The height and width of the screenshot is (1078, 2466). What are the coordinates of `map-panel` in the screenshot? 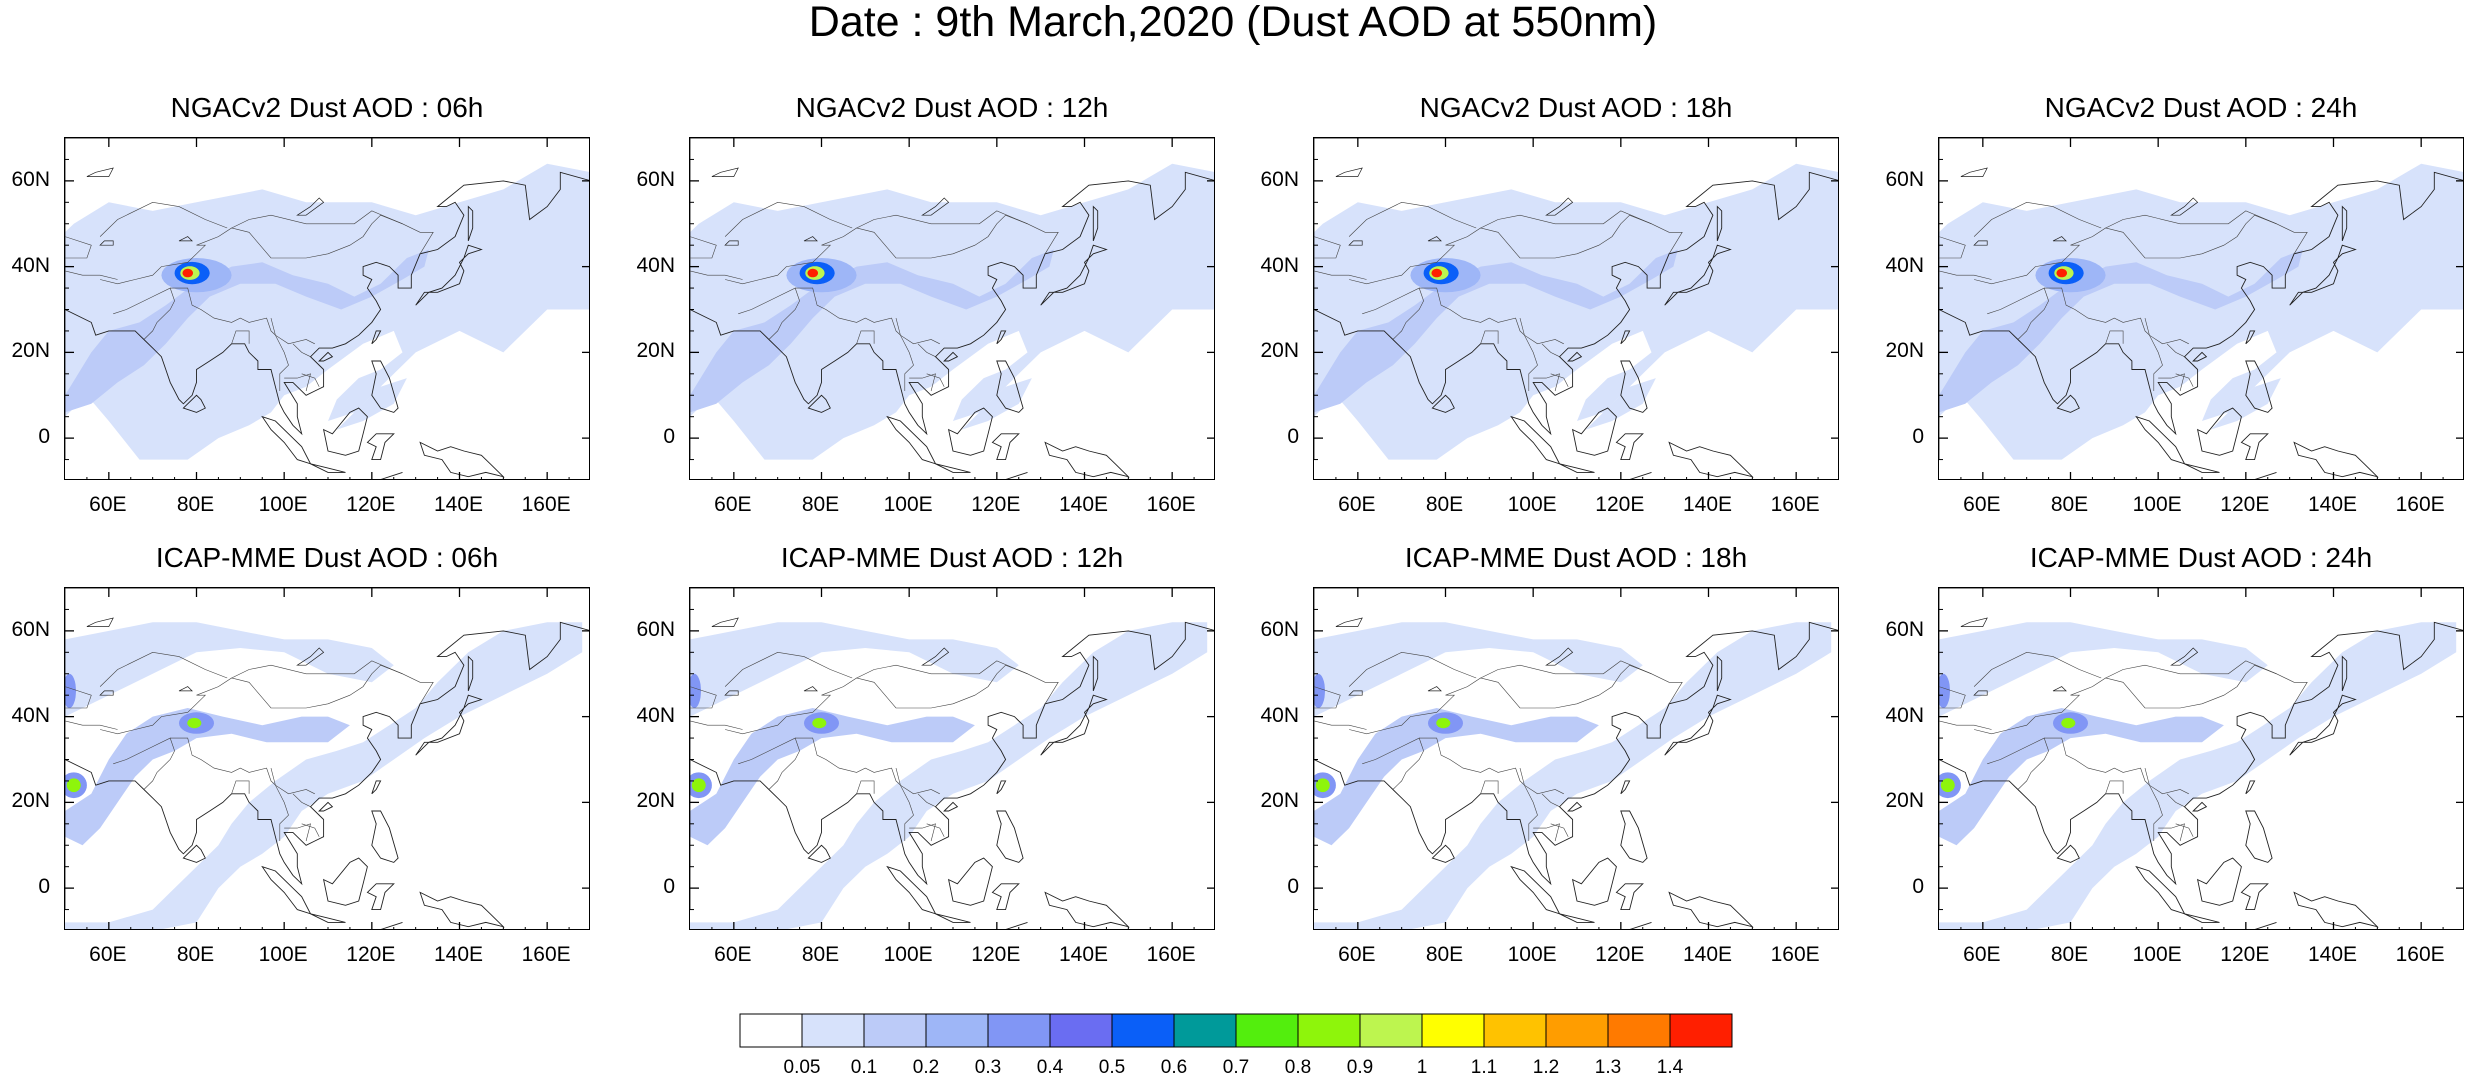 It's located at (2201, 308).